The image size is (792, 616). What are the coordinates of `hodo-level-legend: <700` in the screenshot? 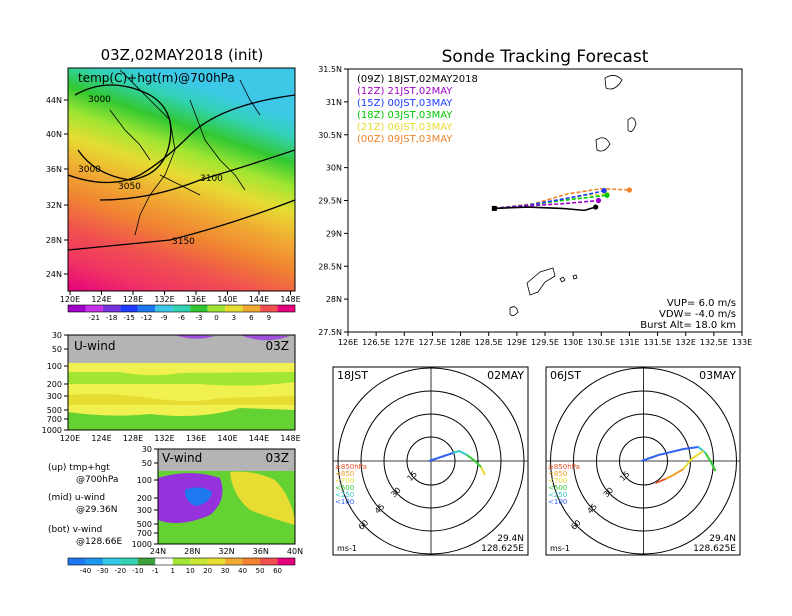 It's located at (557, 481).